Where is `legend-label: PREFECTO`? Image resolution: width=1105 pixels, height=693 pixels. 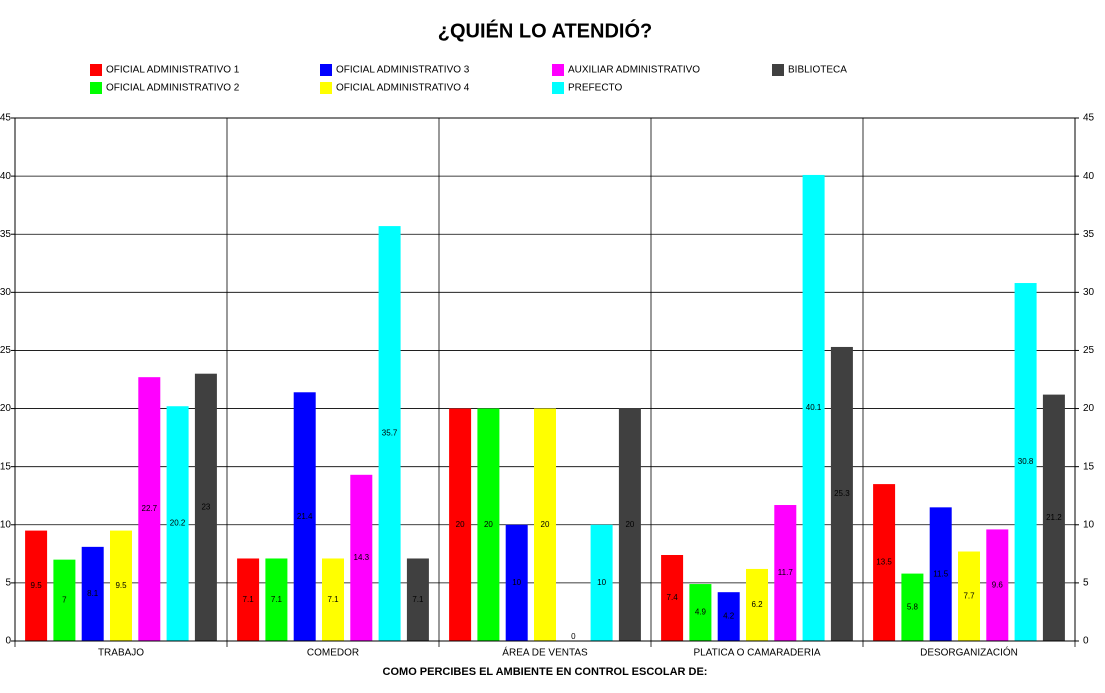
legend-label: PREFECTO is located at coordinates (595, 88).